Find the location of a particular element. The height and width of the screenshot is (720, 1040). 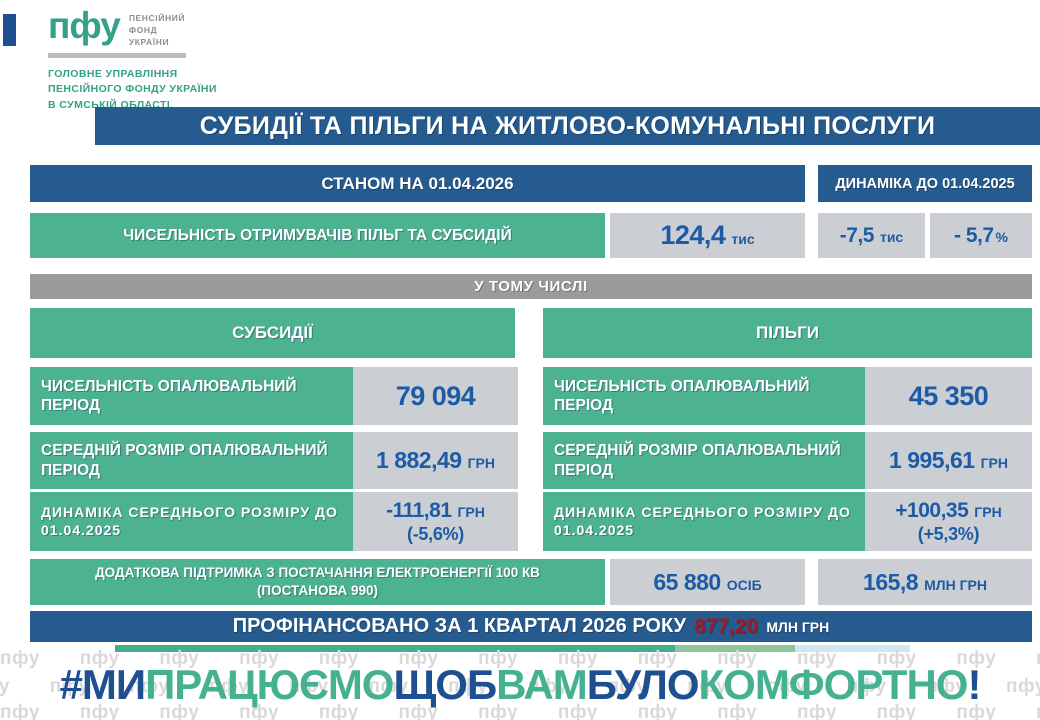

segmented-strip is located at coordinates (512, 648).